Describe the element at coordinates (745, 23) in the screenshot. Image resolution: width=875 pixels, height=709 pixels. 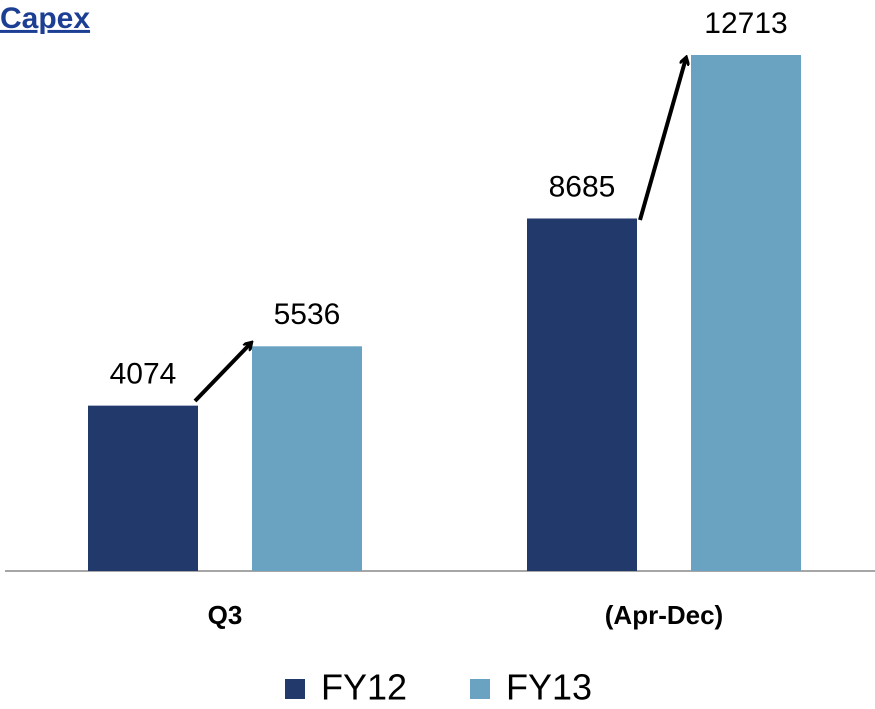
I see `data-label: 12713` at that location.